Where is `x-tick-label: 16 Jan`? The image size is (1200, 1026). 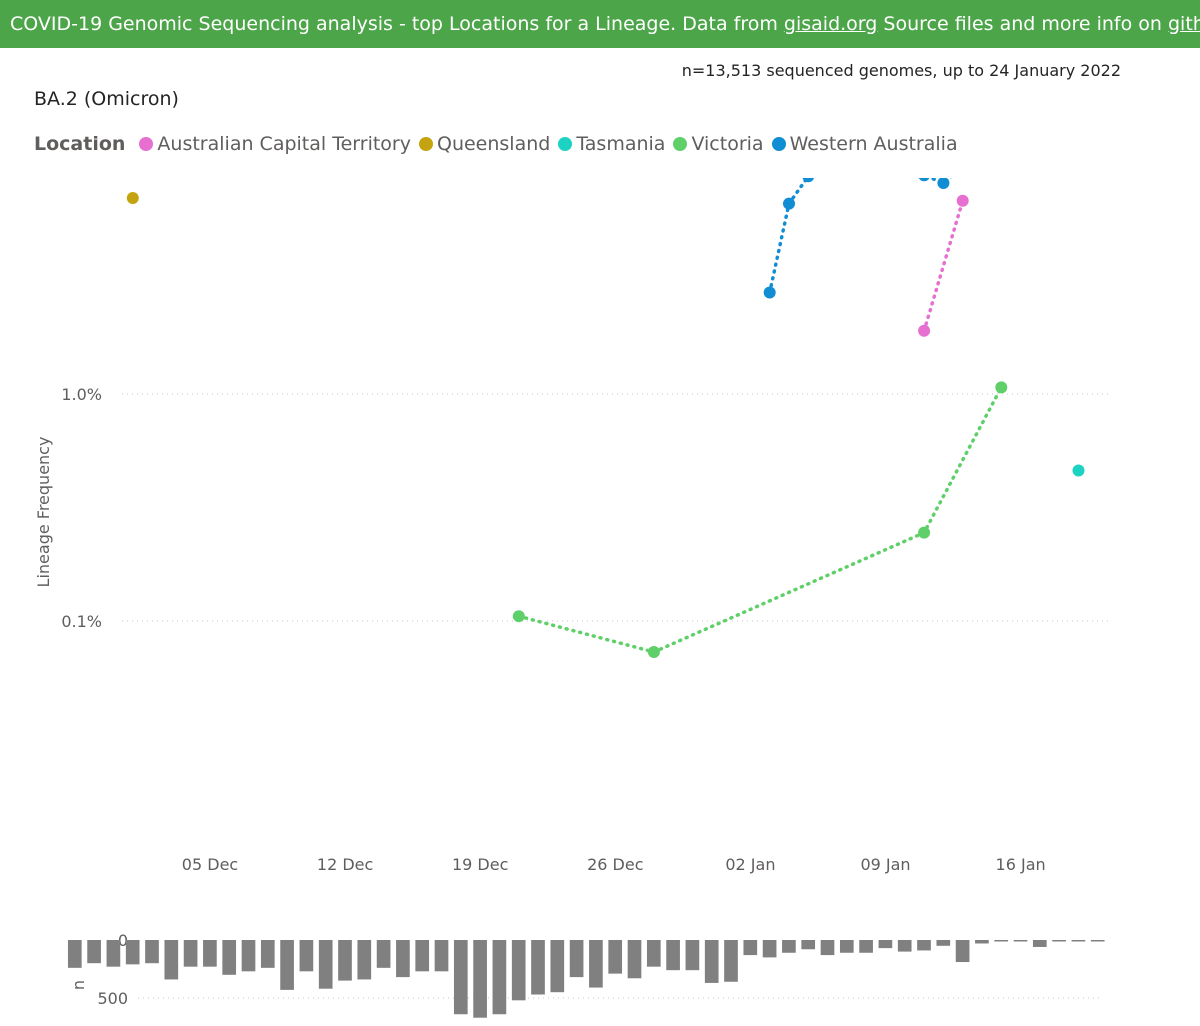
x-tick-label: 16 Jan is located at coordinates (1021, 864).